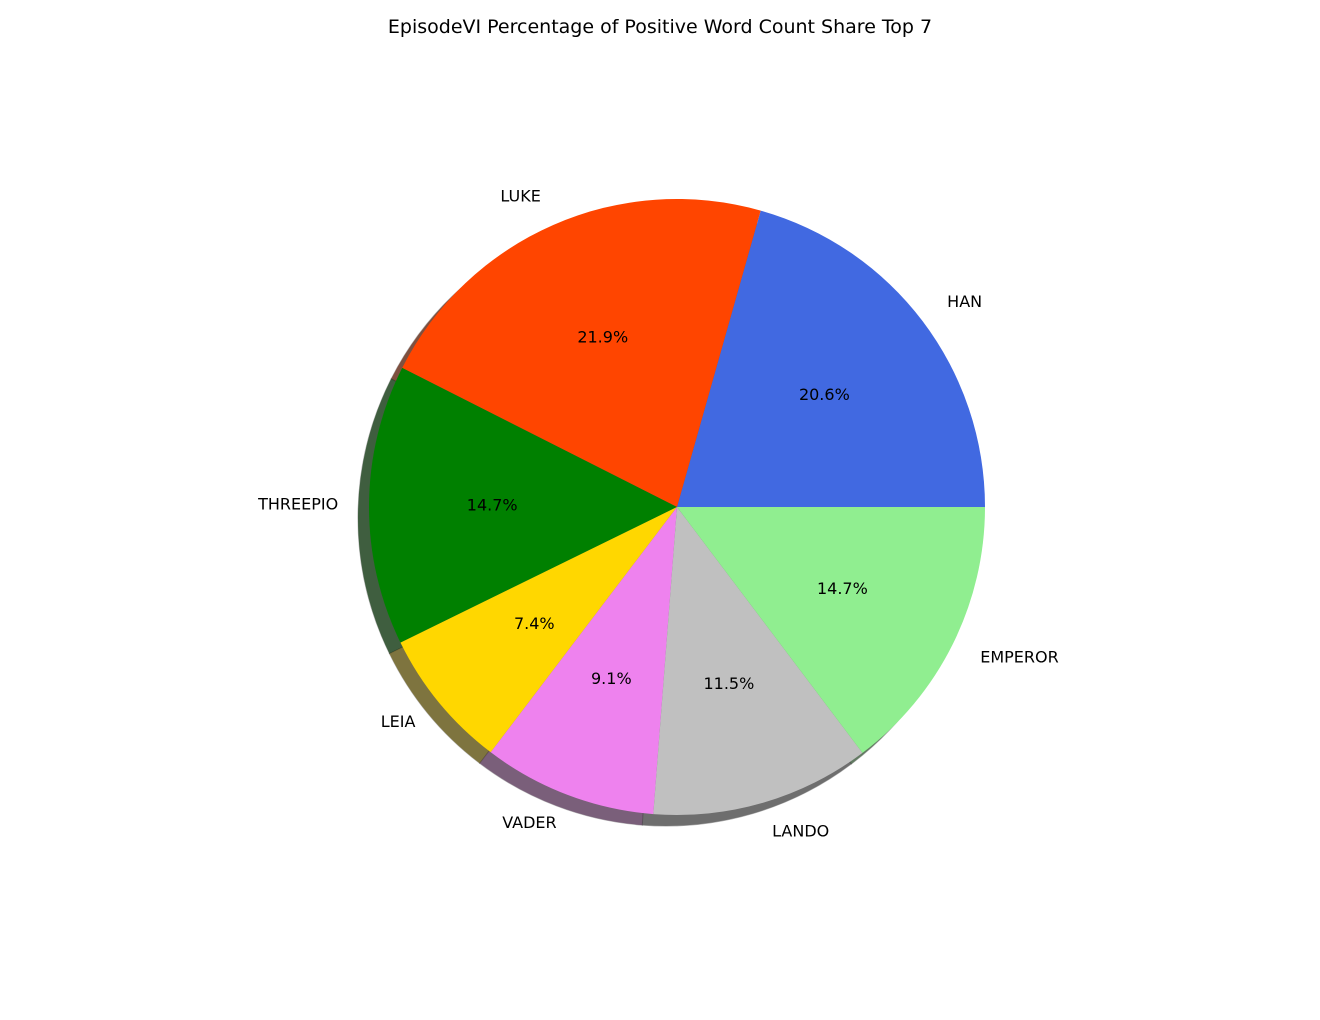 Image resolution: width=1320 pixels, height=1020 pixels. What do you see at coordinates (534, 623) in the screenshot?
I see `slice-pct-label-leia: 7.4%` at bounding box center [534, 623].